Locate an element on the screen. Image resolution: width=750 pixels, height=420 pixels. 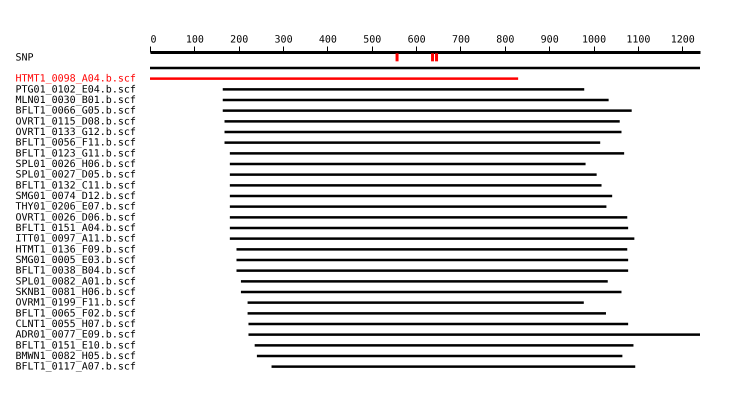
x-tick-label: 500 is located at coordinates (372, 40).